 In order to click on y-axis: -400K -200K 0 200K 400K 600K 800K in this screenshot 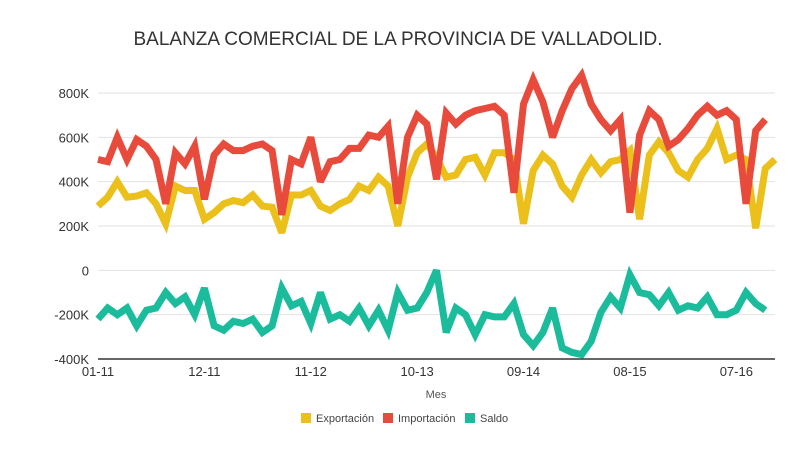, I will do `click(71, 226)`.